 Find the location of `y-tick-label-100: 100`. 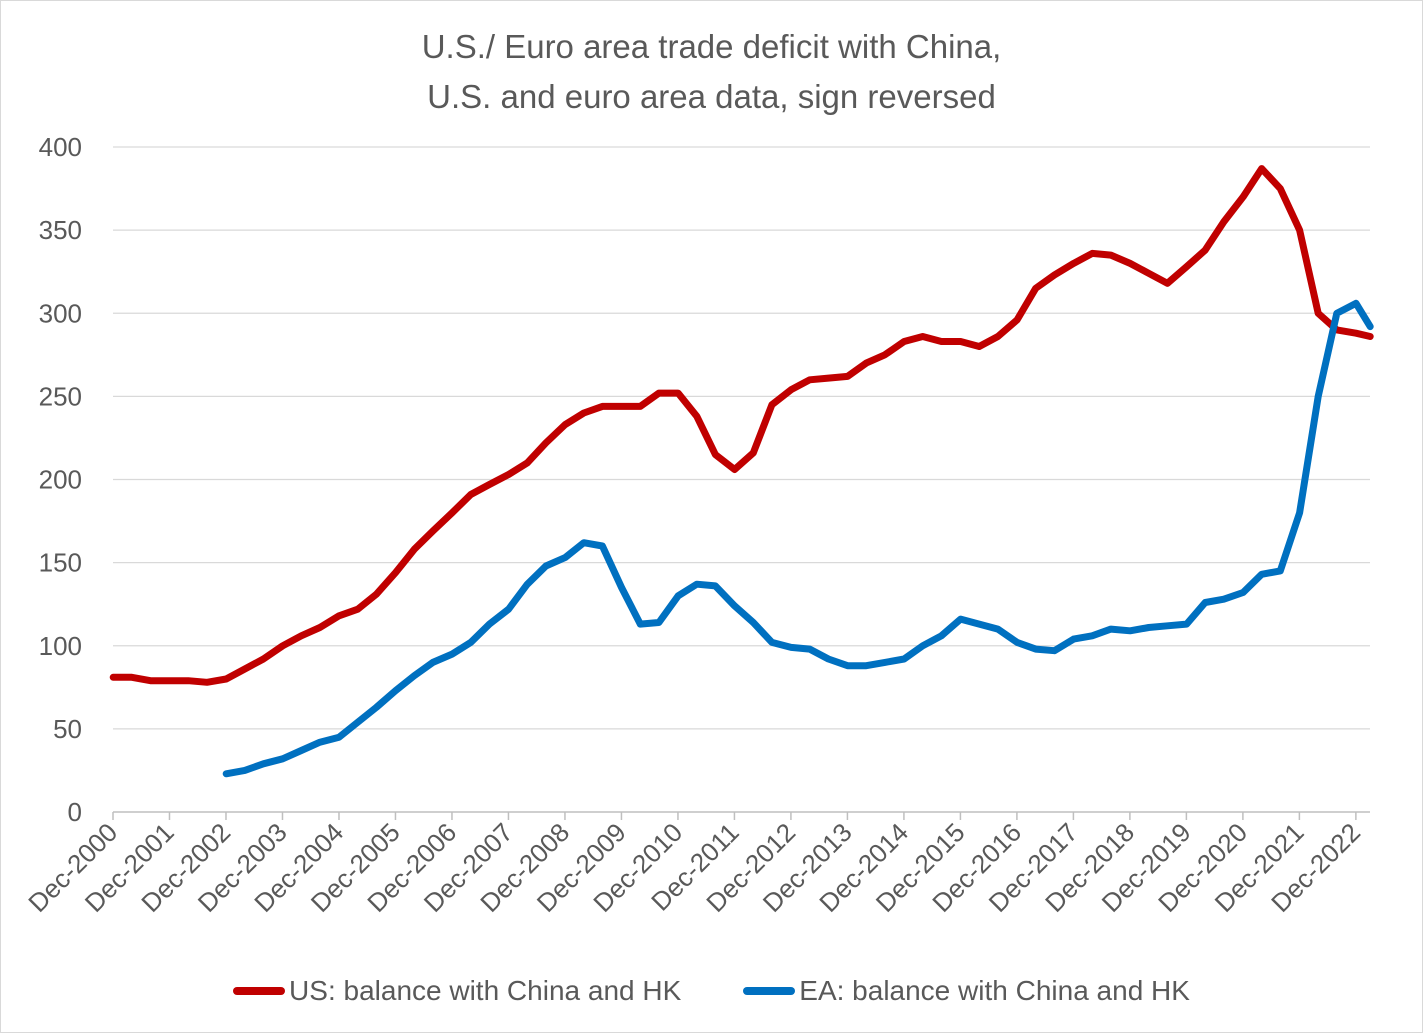

y-tick-label-100: 100 is located at coordinates (60, 646).